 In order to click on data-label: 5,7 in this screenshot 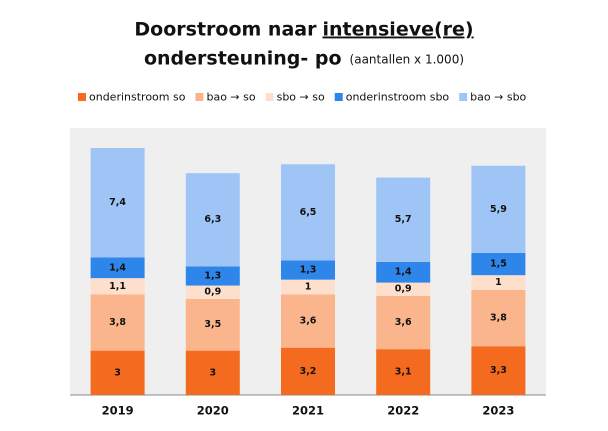, I will do `click(403, 219)`.